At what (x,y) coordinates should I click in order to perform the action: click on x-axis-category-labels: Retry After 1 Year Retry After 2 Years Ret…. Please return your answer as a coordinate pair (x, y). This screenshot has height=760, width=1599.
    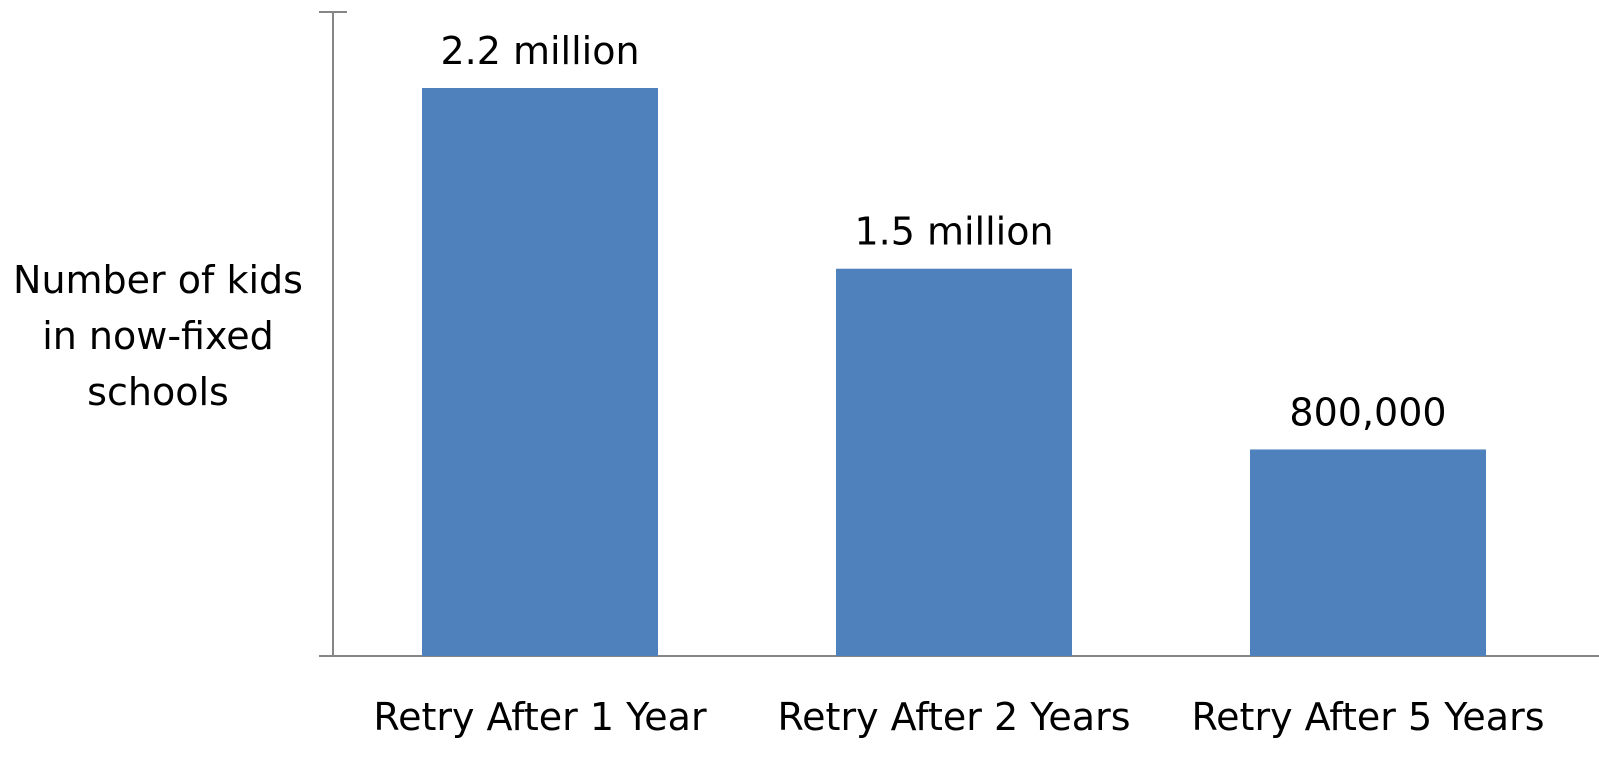
    Looking at the image, I should click on (958, 717).